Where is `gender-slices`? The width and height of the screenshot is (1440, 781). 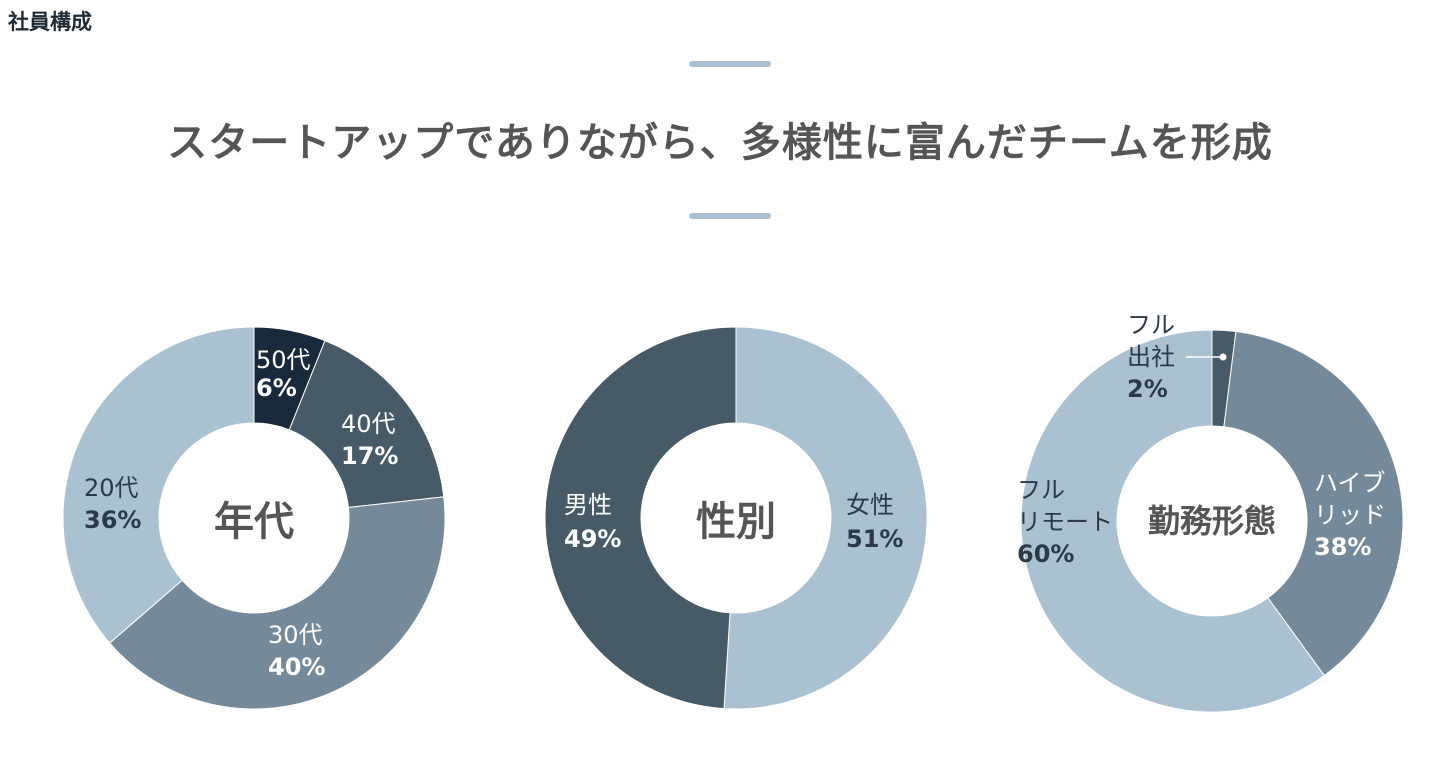 gender-slices is located at coordinates (736, 518).